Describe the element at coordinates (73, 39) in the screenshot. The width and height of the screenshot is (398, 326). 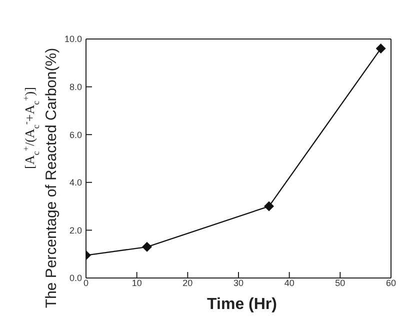
I see `y-tick-label: 10.0` at that location.